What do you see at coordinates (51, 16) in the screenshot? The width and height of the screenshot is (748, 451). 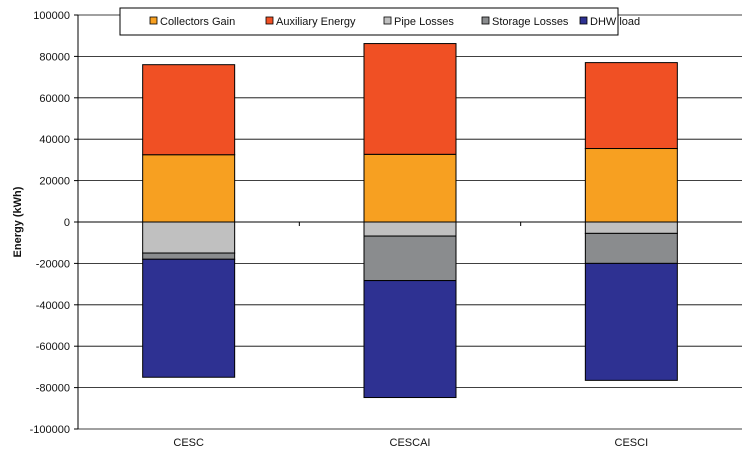 I see `y-tick-label: 100000` at bounding box center [51, 16].